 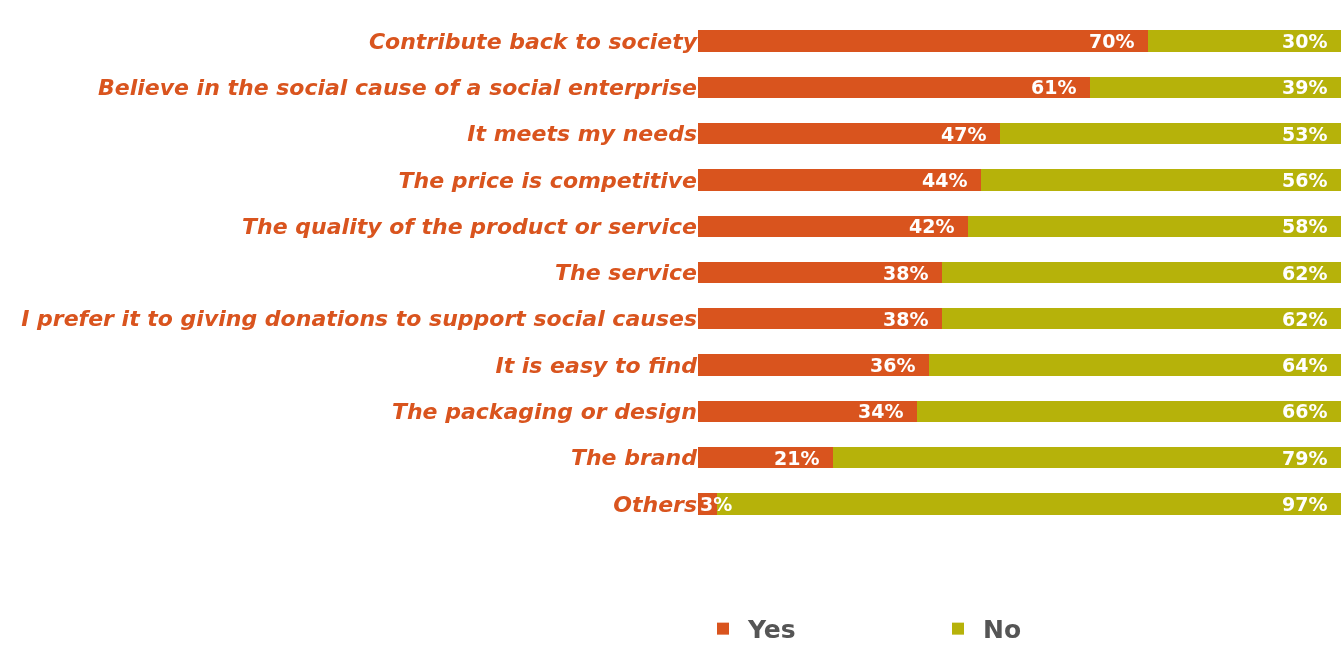 I want to click on data-label: 64%, so click(x=1305, y=365).